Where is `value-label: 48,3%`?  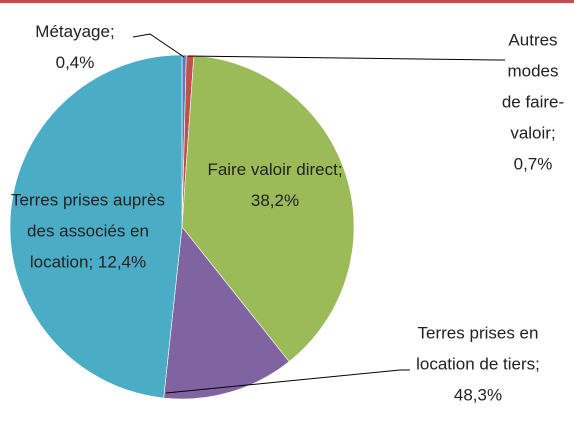
value-label: 48,3% is located at coordinates (478, 395).